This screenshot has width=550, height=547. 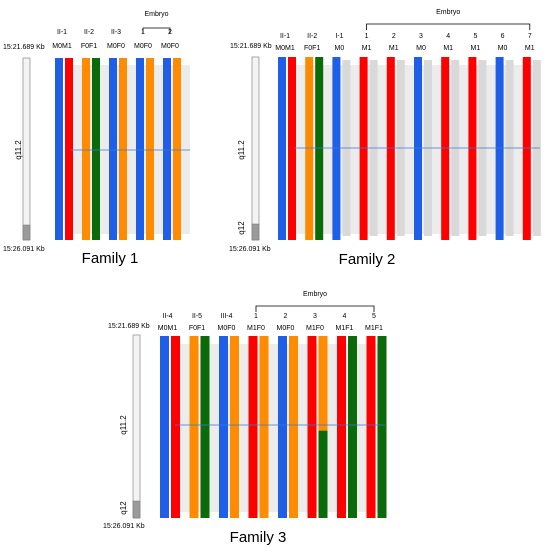 What do you see at coordinates (367, 259) in the screenshot?
I see `family-title: Family 2` at bounding box center [367, 259].